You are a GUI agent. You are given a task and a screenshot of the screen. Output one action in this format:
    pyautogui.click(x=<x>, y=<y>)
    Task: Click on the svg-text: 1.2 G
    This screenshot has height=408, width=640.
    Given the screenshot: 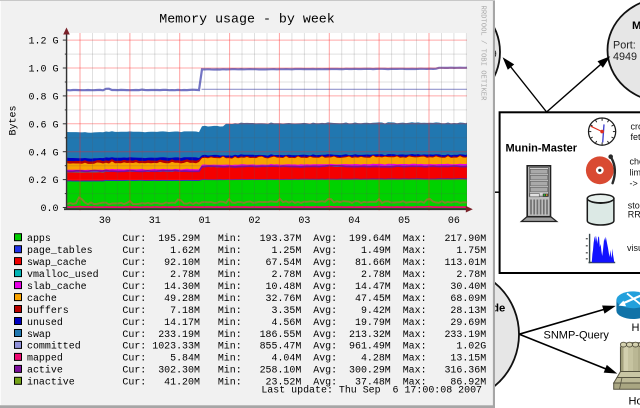 What is the action you would take?
    pyautogui.click(x=43, y=42)
    